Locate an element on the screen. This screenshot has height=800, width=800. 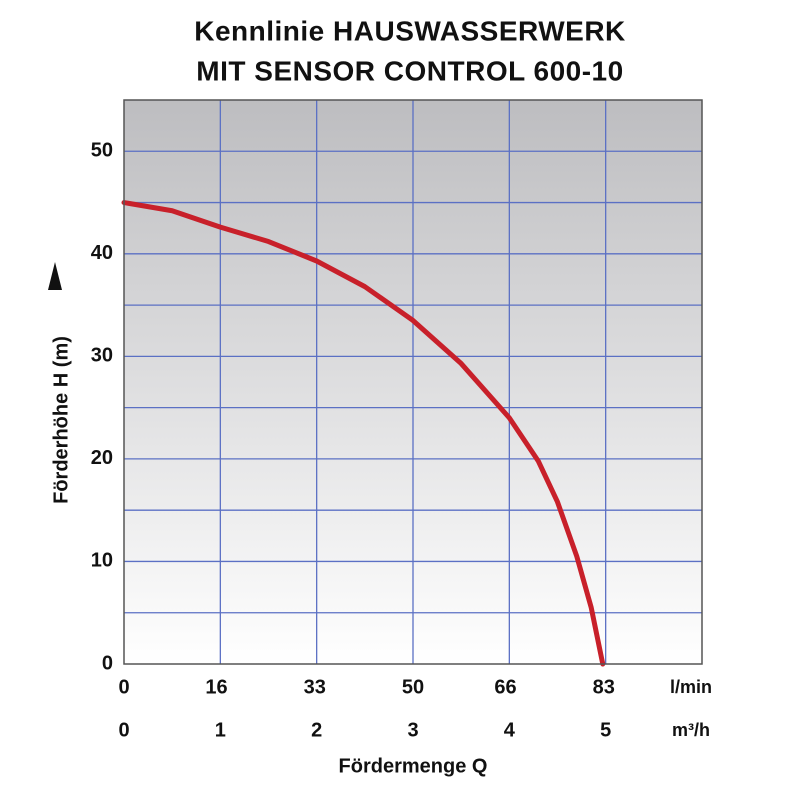
y-tick-label: 30 is located at coordinates (102, 356).